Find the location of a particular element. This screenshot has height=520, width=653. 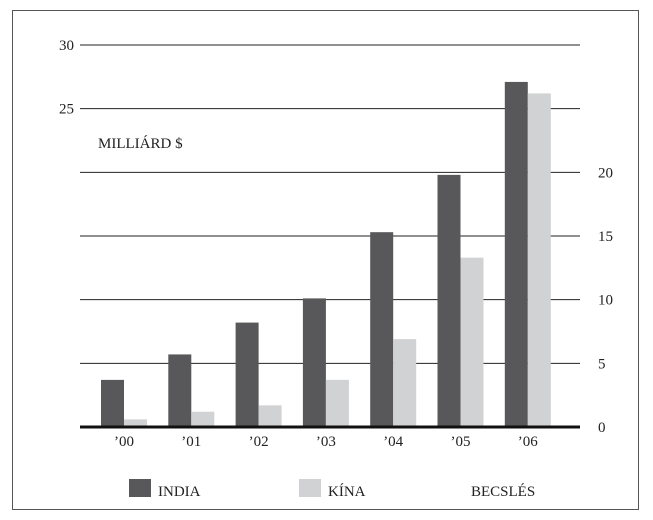

legend-label-becsles: BECSLÉS is located at coordinates (503, 491).